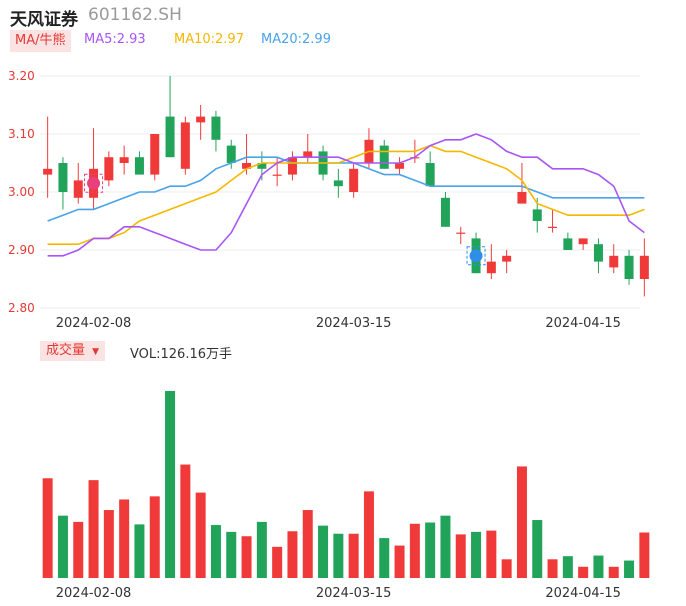 The image size is (686, 606). Describe the element at coordinates (135, 15) in the screenshot. I see `stock-code: 601162.SH` at that location.